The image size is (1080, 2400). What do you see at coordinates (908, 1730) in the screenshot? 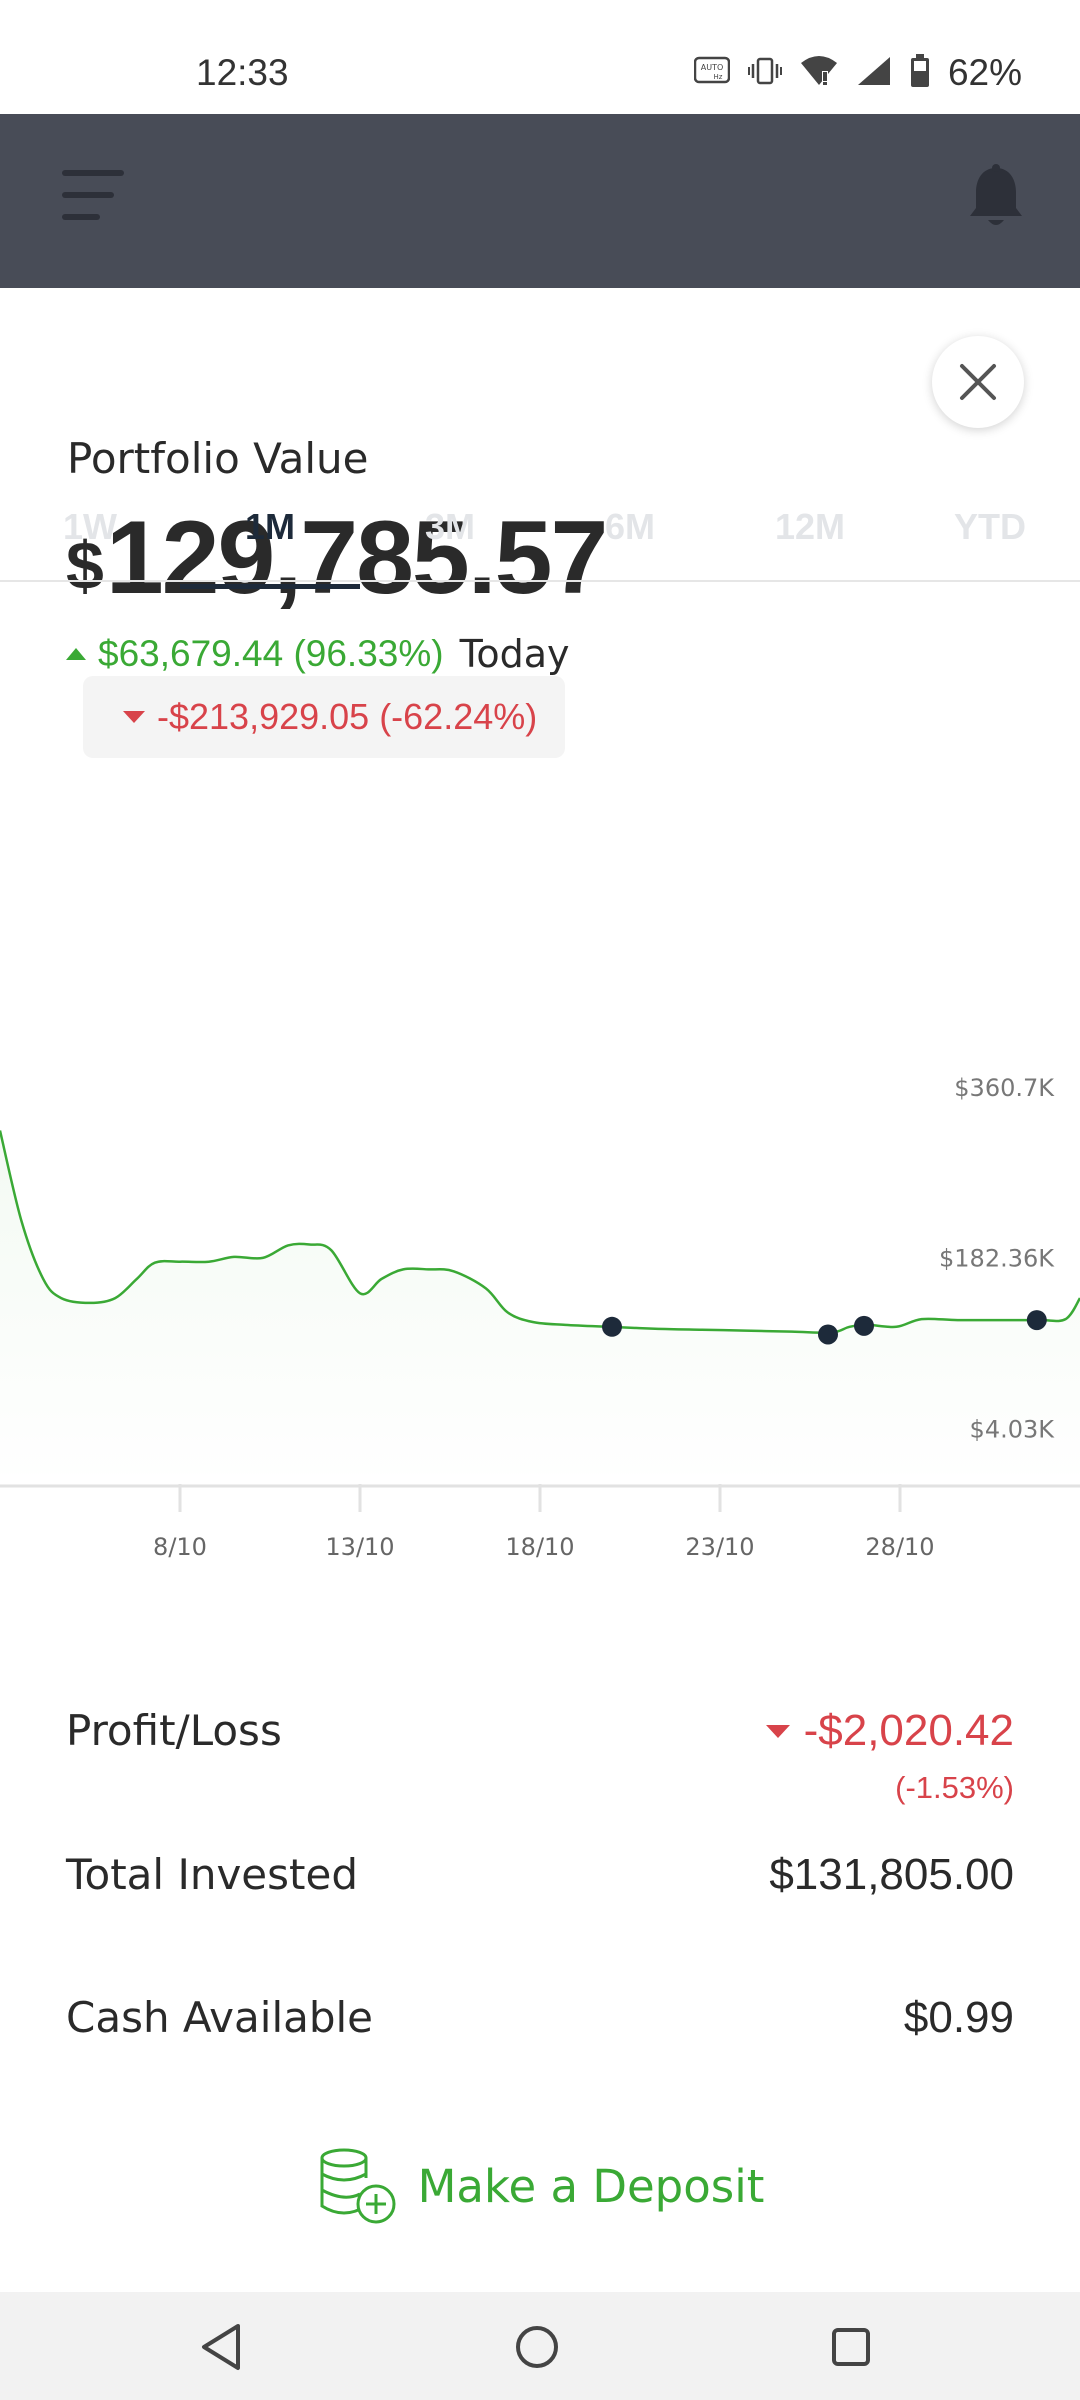
I see `profit-loss-amount: -$2,020.42` at bounding box center [908, 1730].